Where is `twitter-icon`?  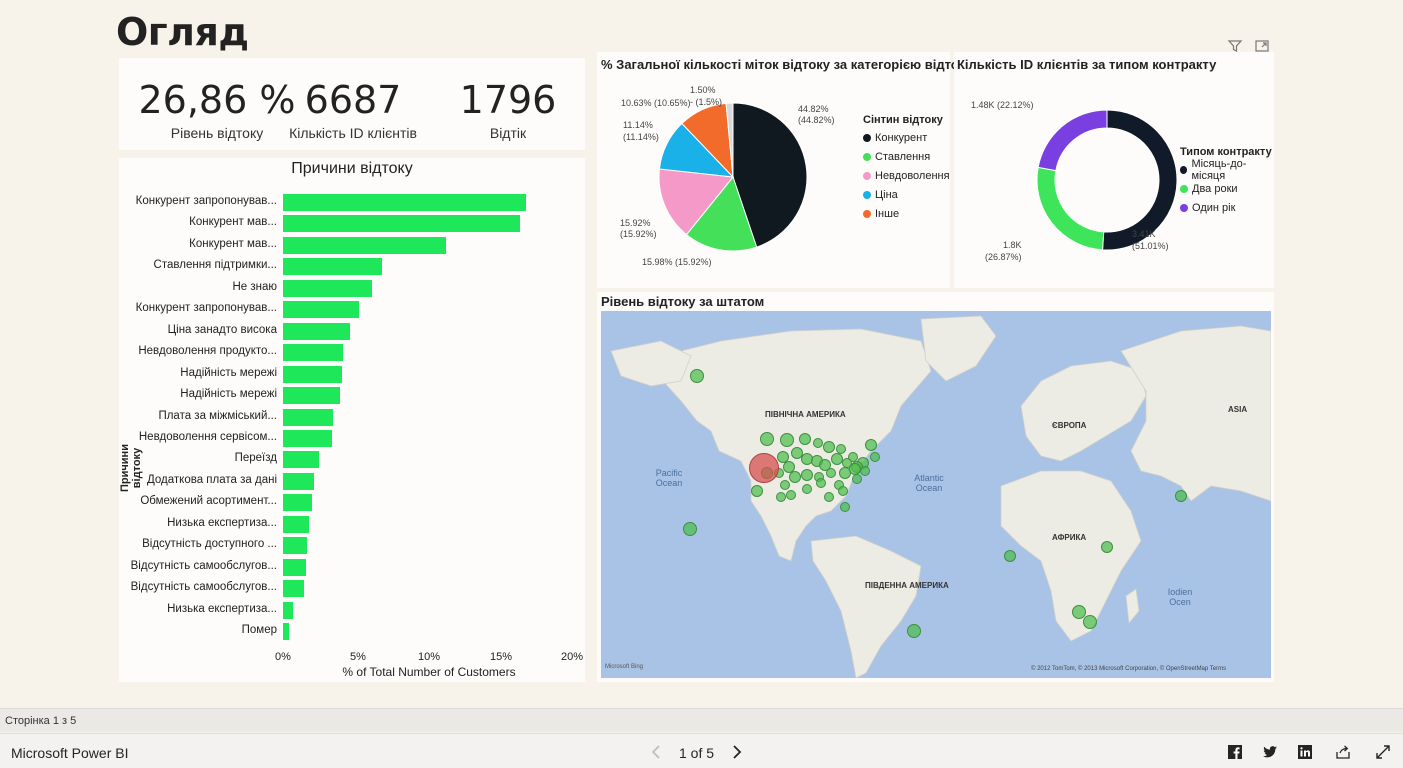 twitter-icon is located at coordinates (1270, 752).